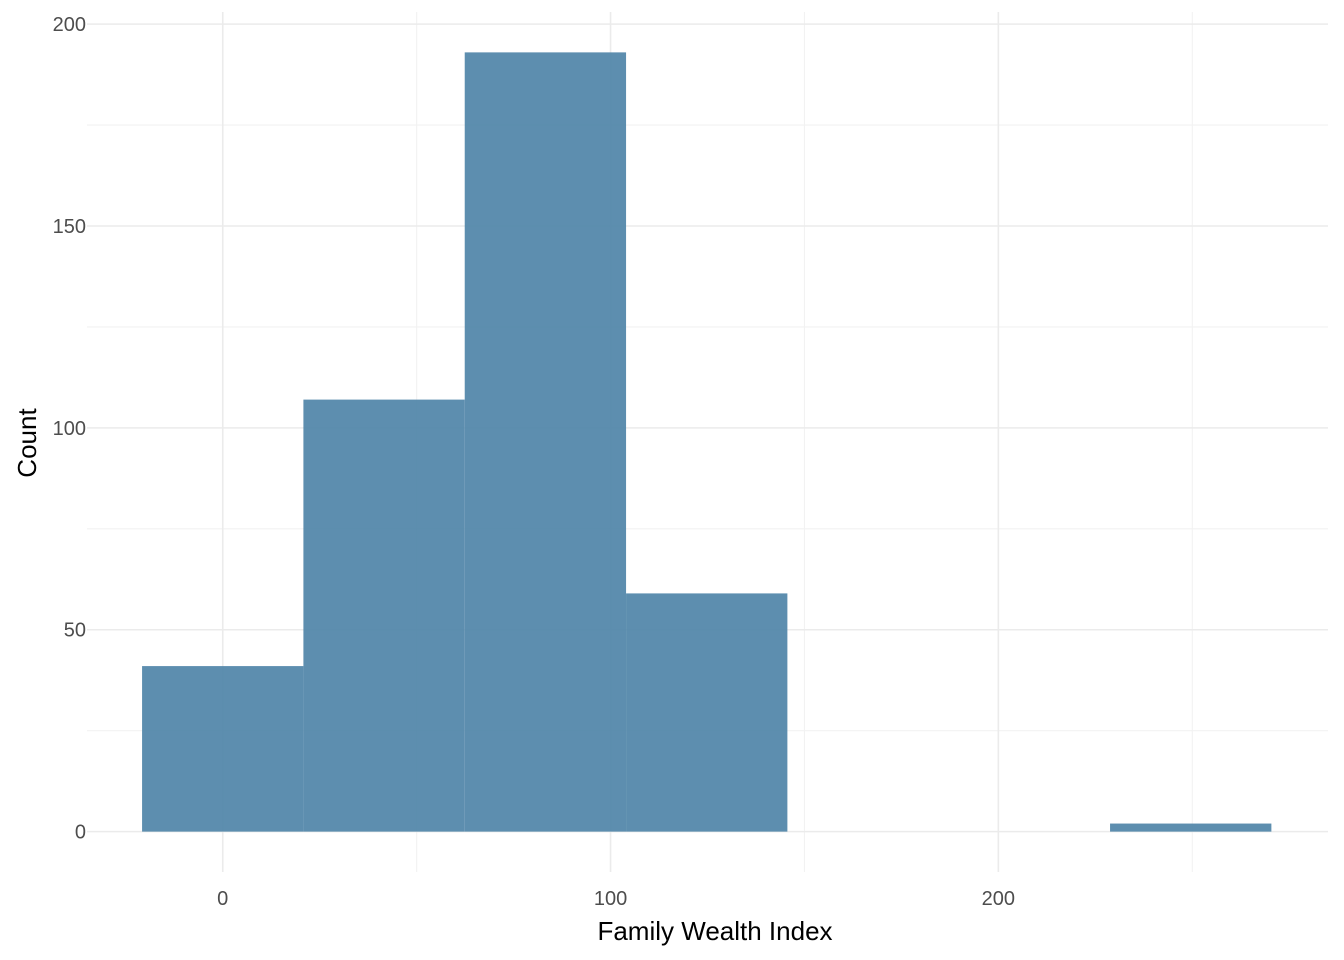  I want to click on y-tick-label: 50, so click(75, 631).